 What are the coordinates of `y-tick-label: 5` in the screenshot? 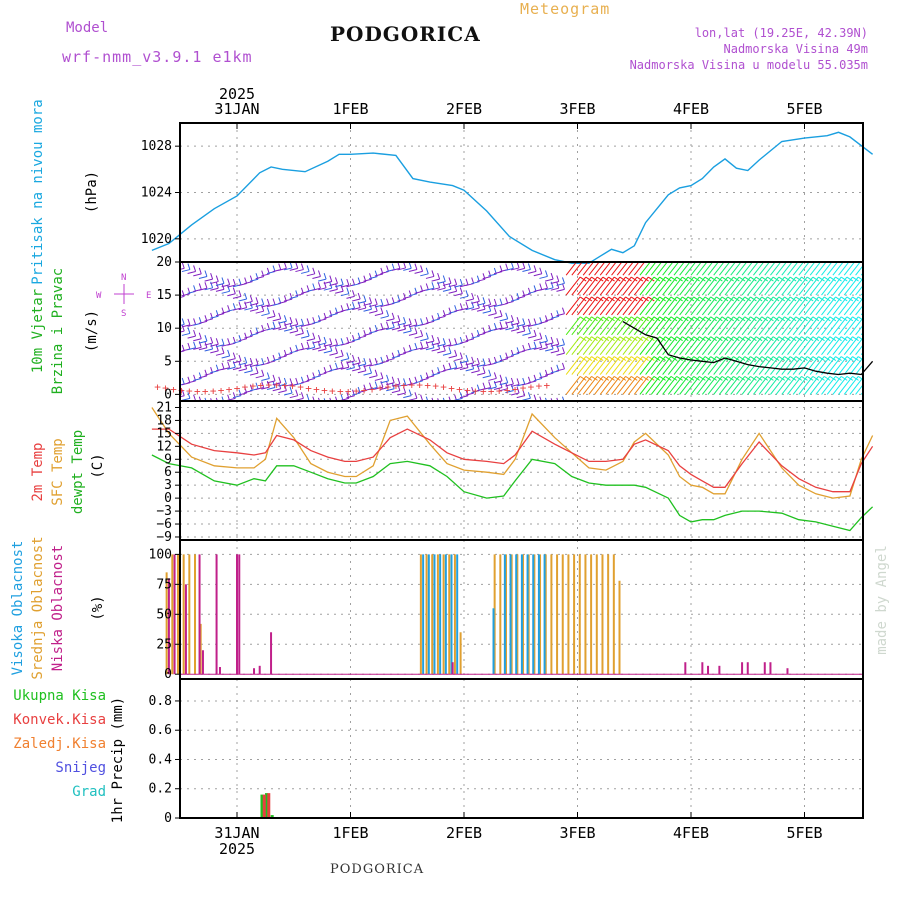 It's located at (168, 361).